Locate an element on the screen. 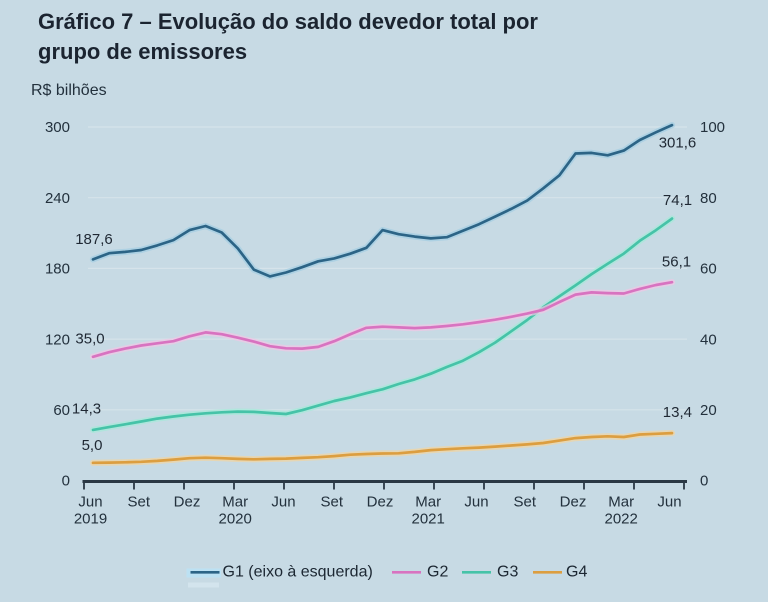 The height and width of the screenshot is (602, 768). svg-text: G3 is located at coordinates (507, 572).